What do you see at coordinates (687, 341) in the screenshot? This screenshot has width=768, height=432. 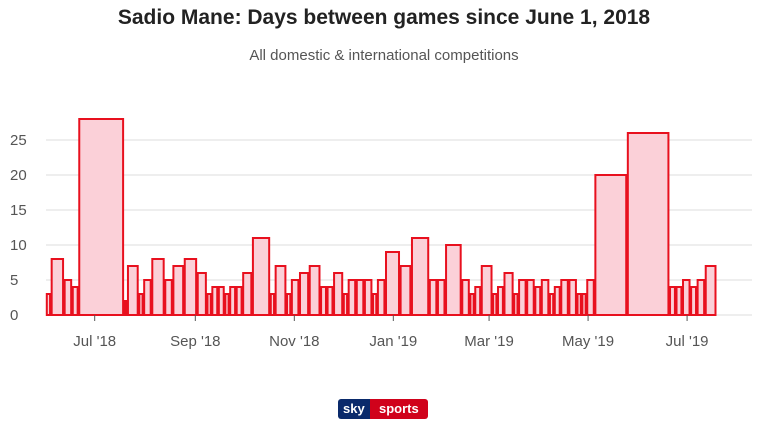 I see `x-tick-label: Jul '19` at bounding box center [687, 341].